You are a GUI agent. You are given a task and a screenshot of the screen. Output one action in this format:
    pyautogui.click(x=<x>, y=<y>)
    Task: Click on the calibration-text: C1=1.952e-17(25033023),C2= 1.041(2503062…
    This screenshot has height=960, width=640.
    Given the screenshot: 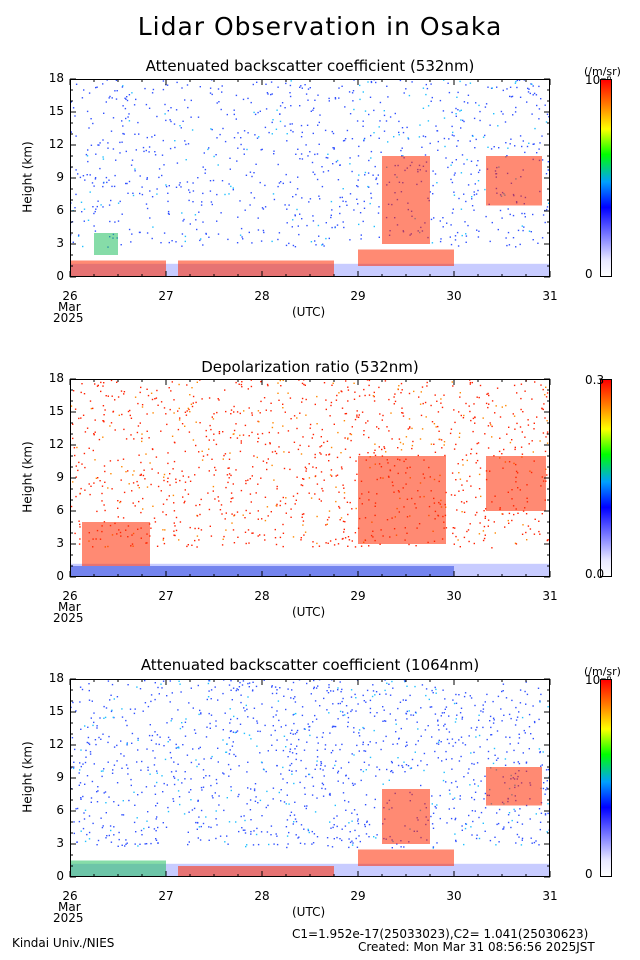 What is the action you would take?
    pyautogui.click(x=440, y=934)
    